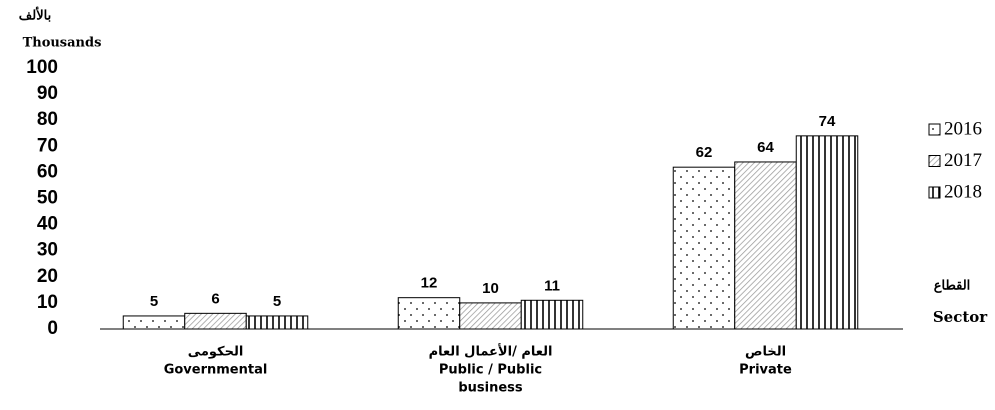 The height and width of the screenshot is (410, 995). What do you see at coordinates (765, 147) in the screenshot?
I see `data-label: 64` at bounding box center [765, 147].